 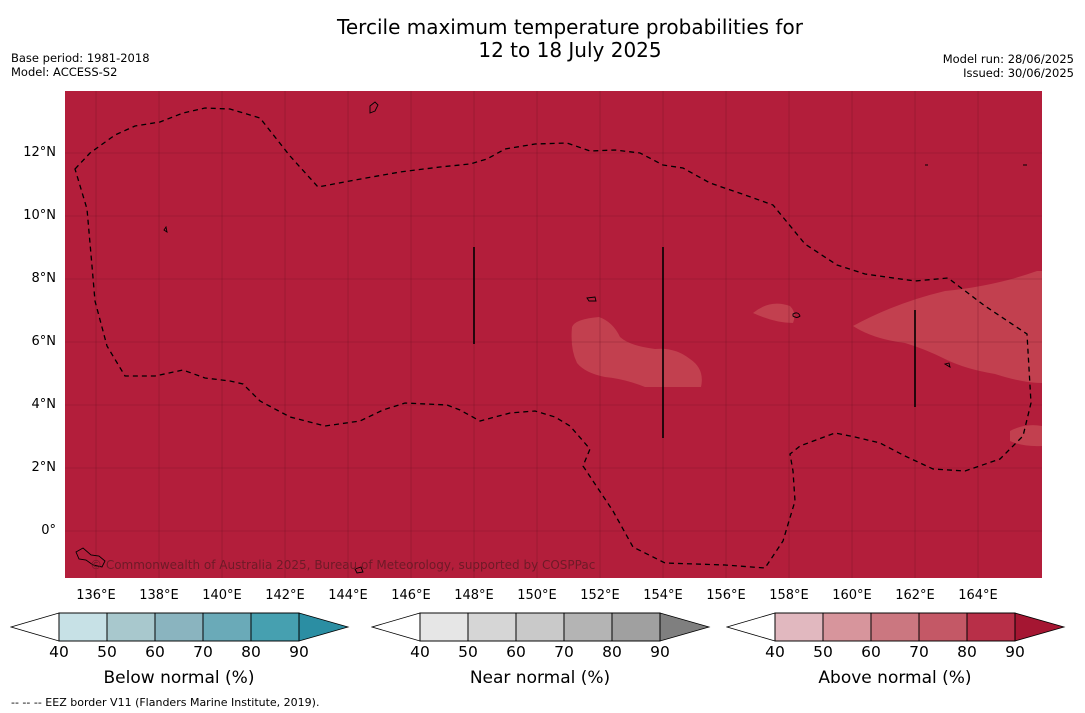 I want to click on map-title-line-2: 12 to 18 July 2025, so click(x=570, y=50).